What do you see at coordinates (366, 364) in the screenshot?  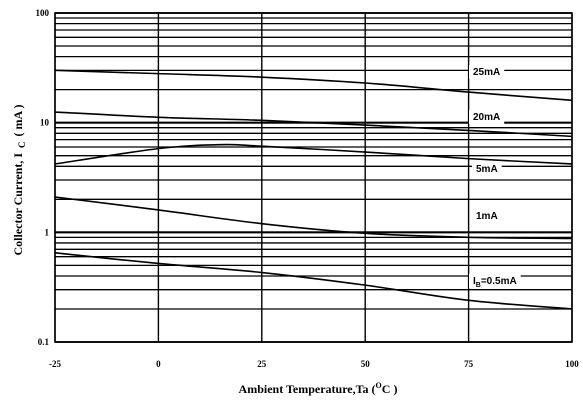 I see `x-tick-label: 50` at bounding box center [366, 364].